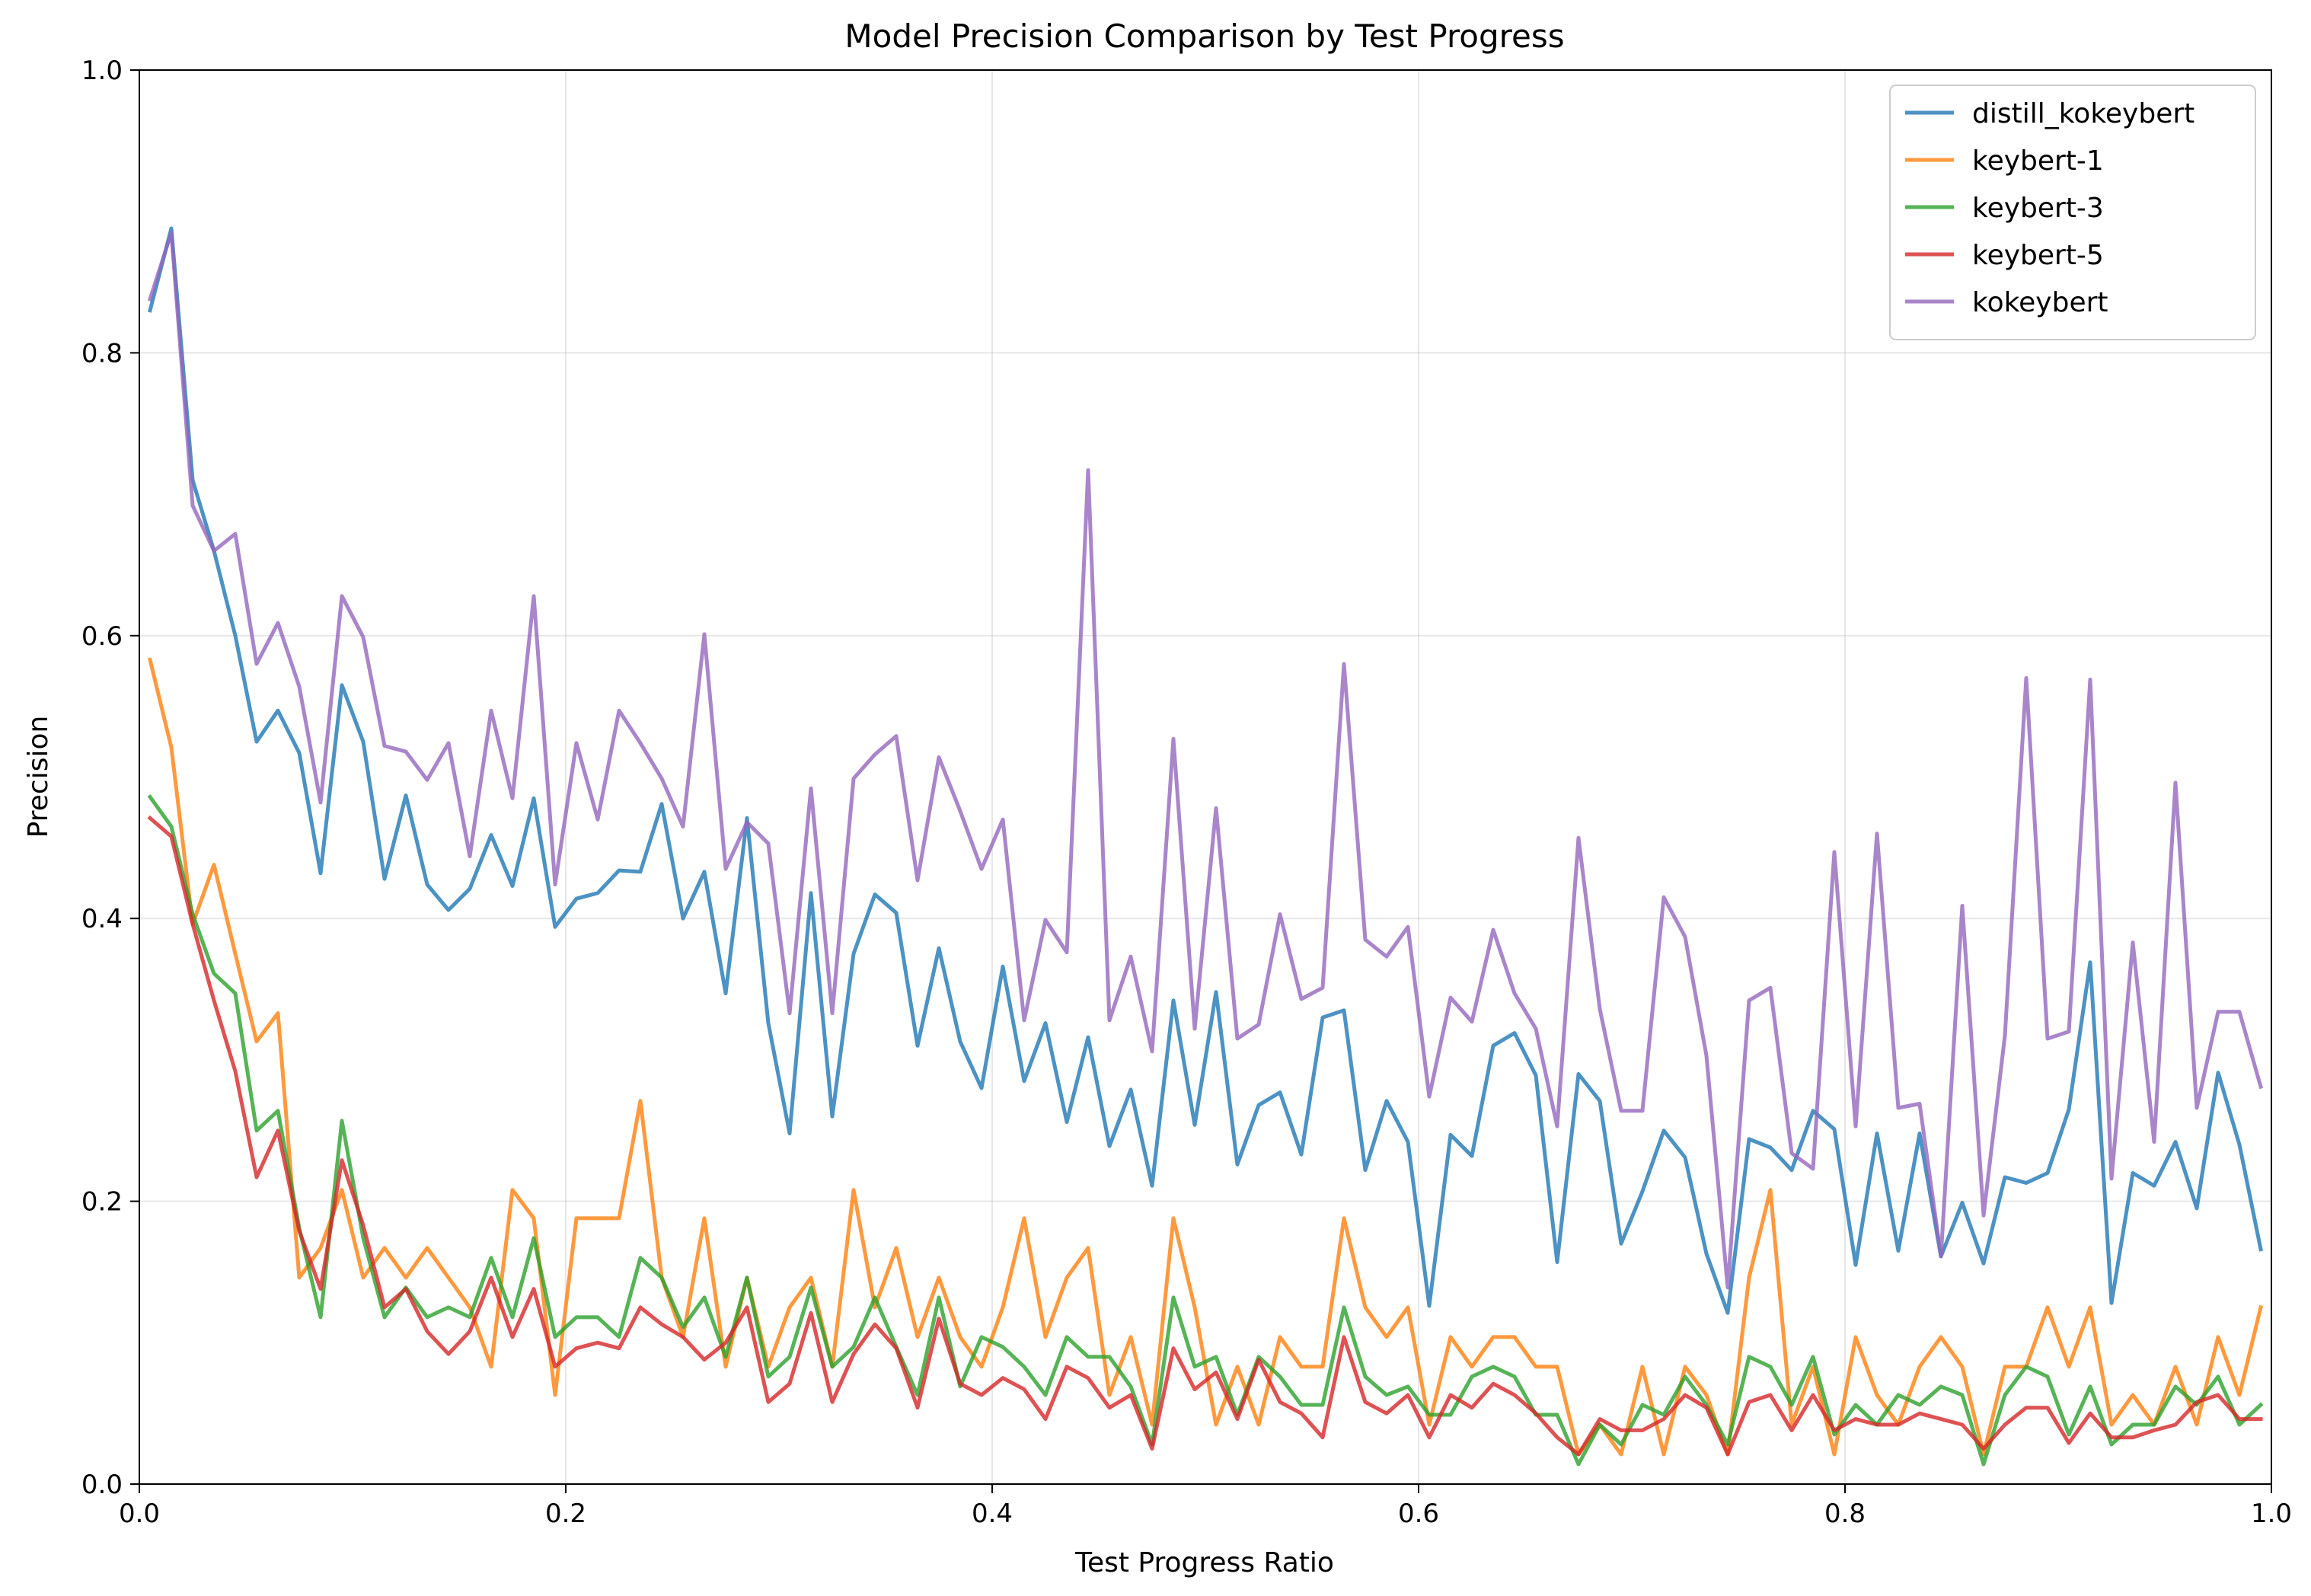 This screenshot has width=2311, height=1596. Describe the element at coordinates (1418, 1514) in the screenshot. I see `x-tick-label: 0.6` at that location.